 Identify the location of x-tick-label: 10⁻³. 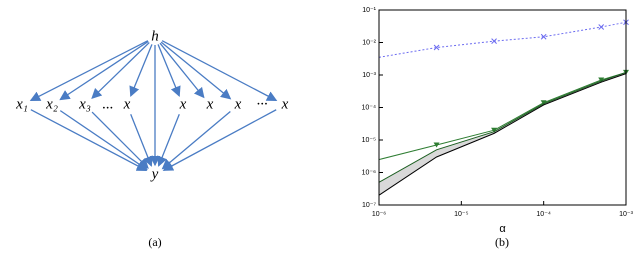
(626, 214).